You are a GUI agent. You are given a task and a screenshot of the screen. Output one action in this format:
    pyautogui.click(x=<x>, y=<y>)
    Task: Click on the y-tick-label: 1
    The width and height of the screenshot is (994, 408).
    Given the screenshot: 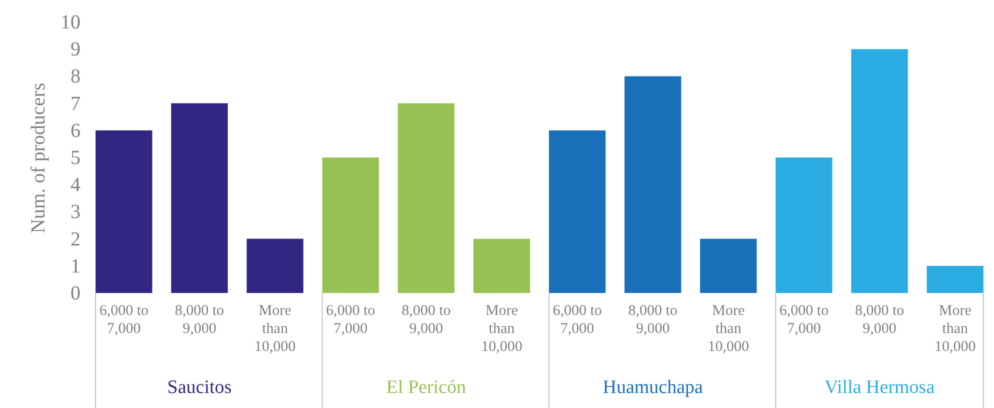 What is the action you would take?
    pyautogui.click(x=75, y=266)
    